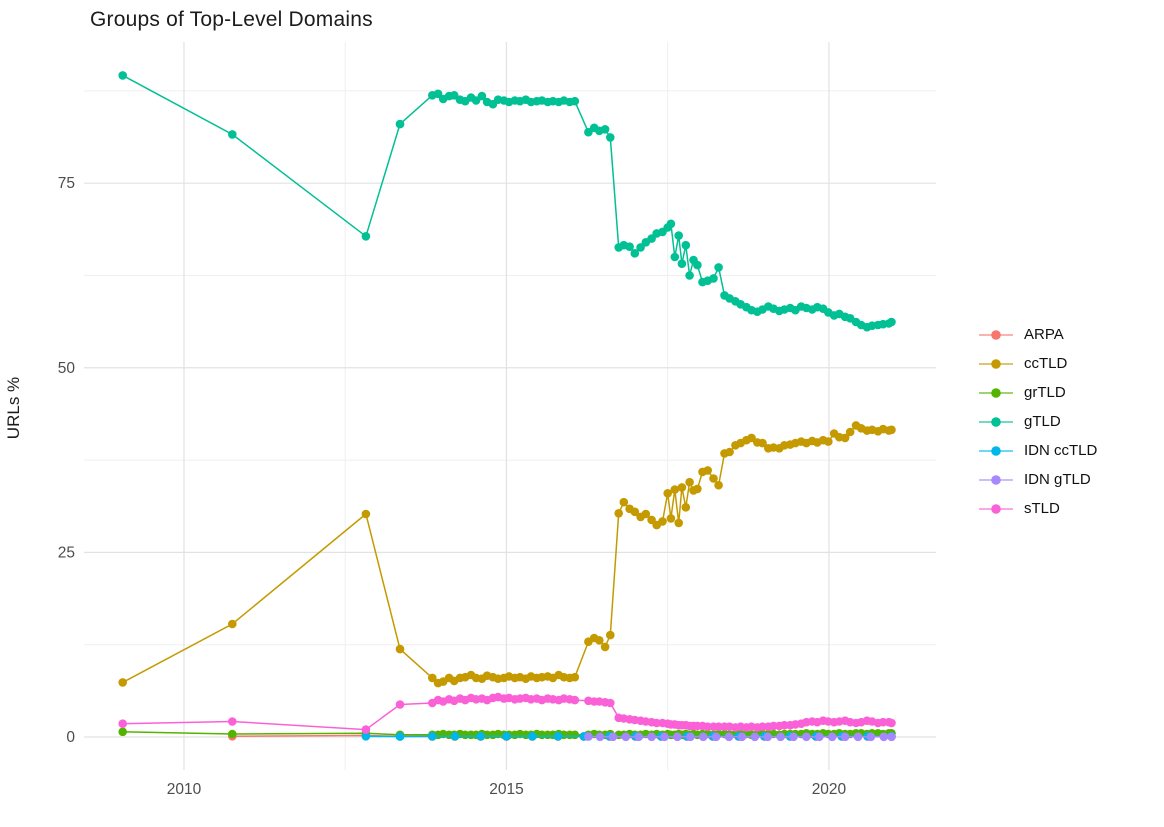 This screenshot has width=1164, height=827. Describe the element at coordinates (1042, 421) in the screenshot. I see `legend-label: gTLD` at that location.